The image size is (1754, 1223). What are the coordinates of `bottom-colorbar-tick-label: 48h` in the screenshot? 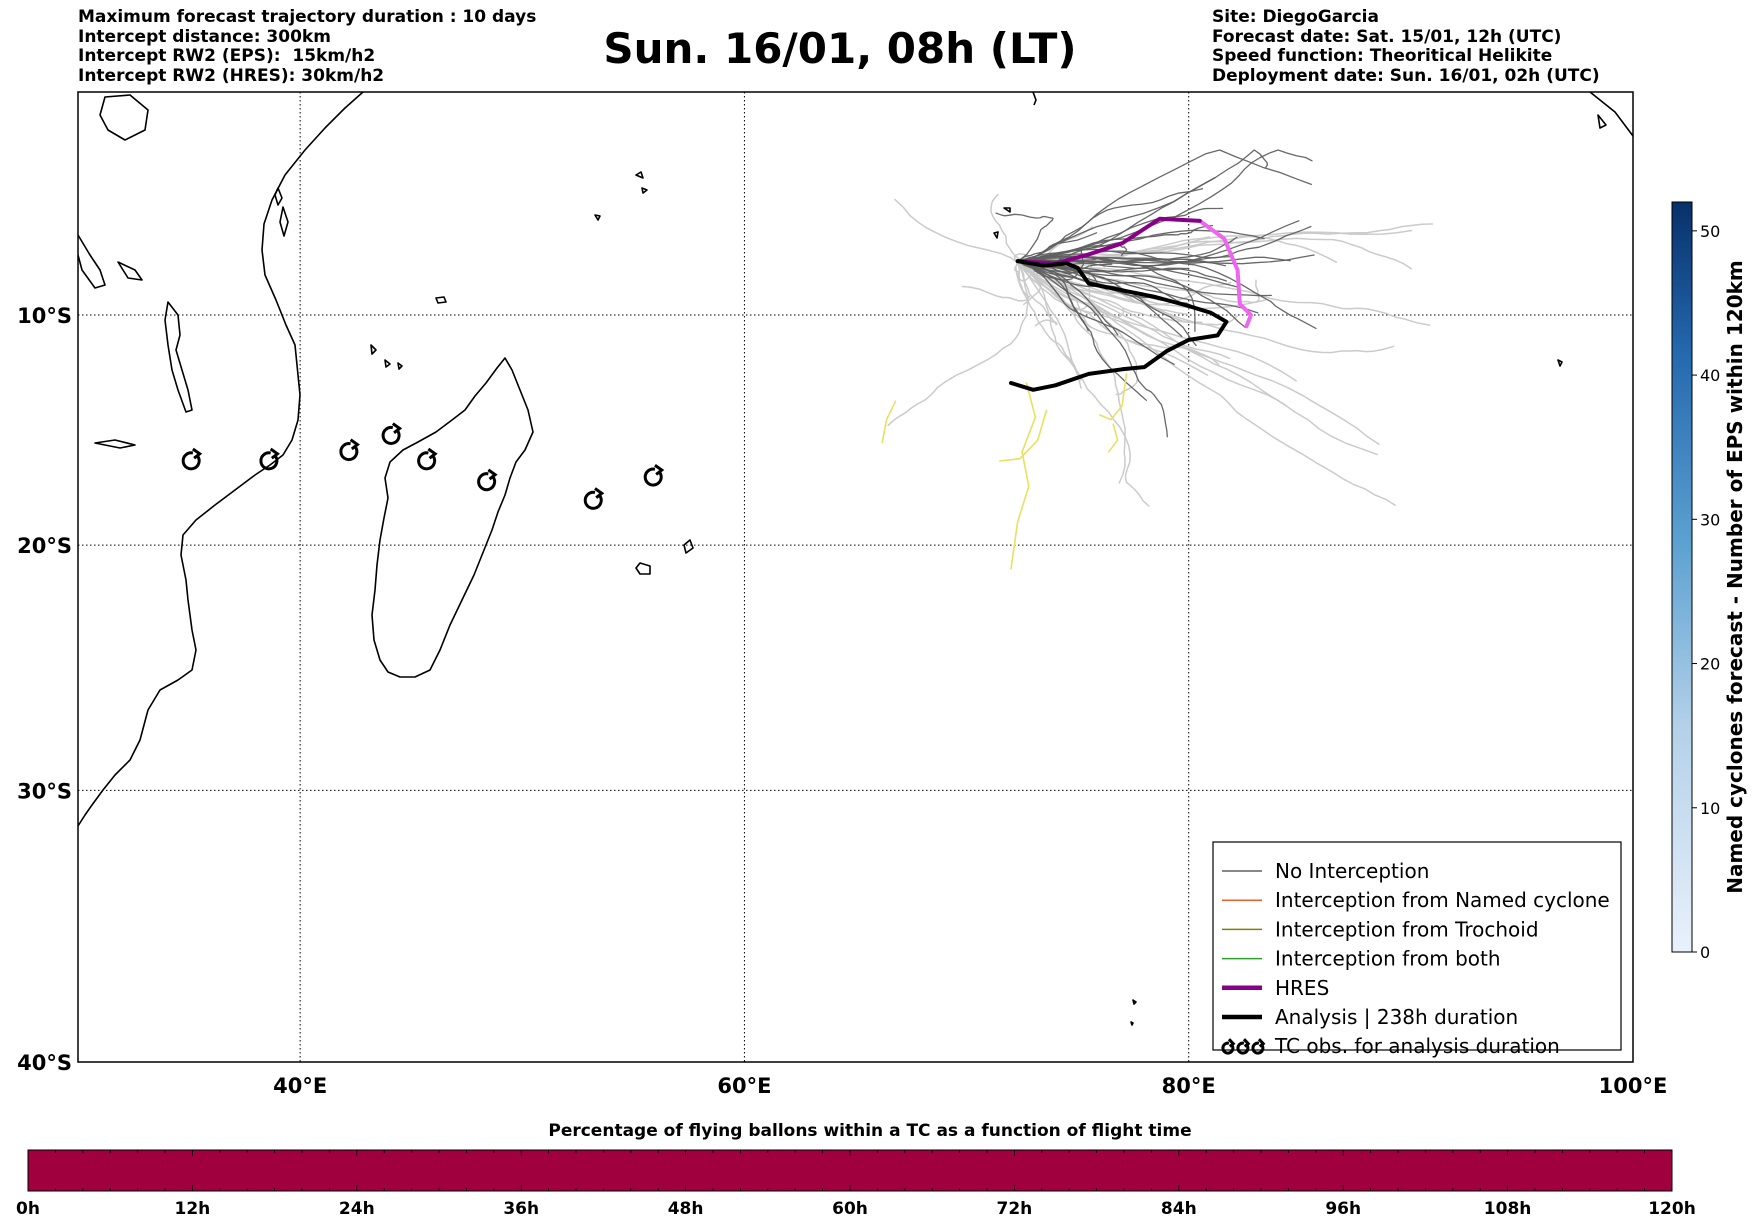 It's located at (686, 1209).